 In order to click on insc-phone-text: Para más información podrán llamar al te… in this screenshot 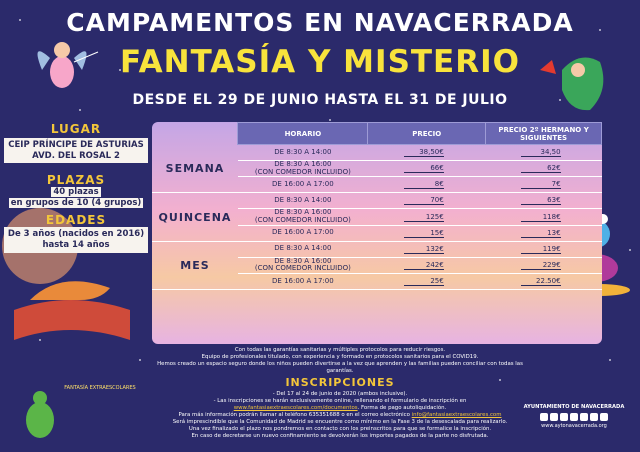, I will do `click(294, 415)`.